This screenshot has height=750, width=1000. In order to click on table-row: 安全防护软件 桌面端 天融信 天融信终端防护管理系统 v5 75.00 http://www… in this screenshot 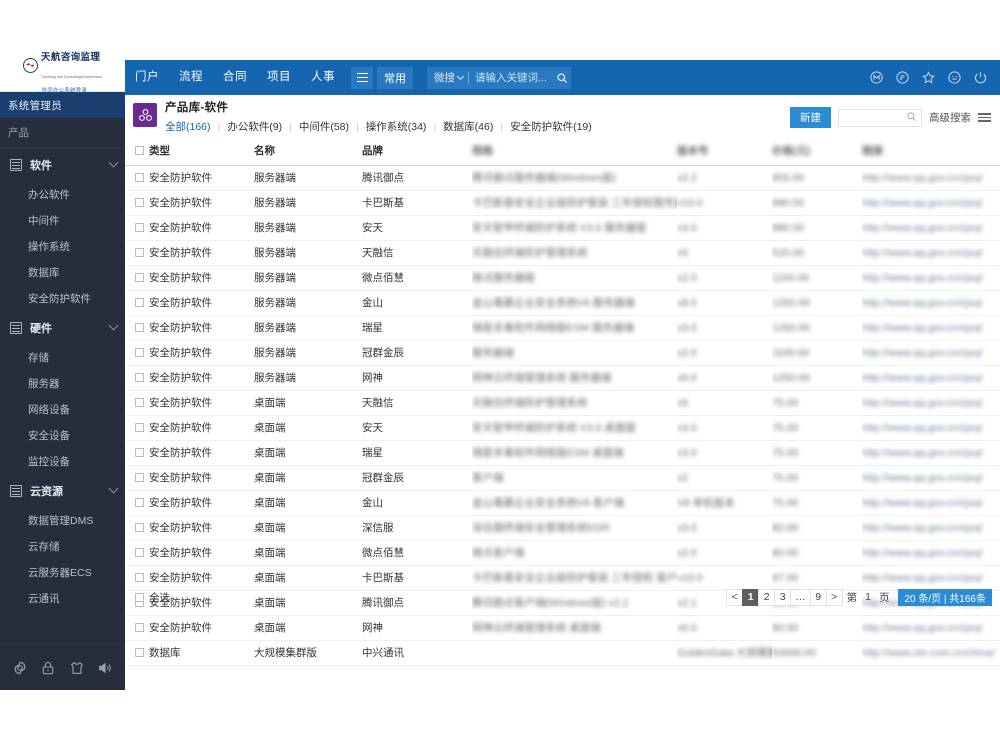, I will do `click(562, 403)`.